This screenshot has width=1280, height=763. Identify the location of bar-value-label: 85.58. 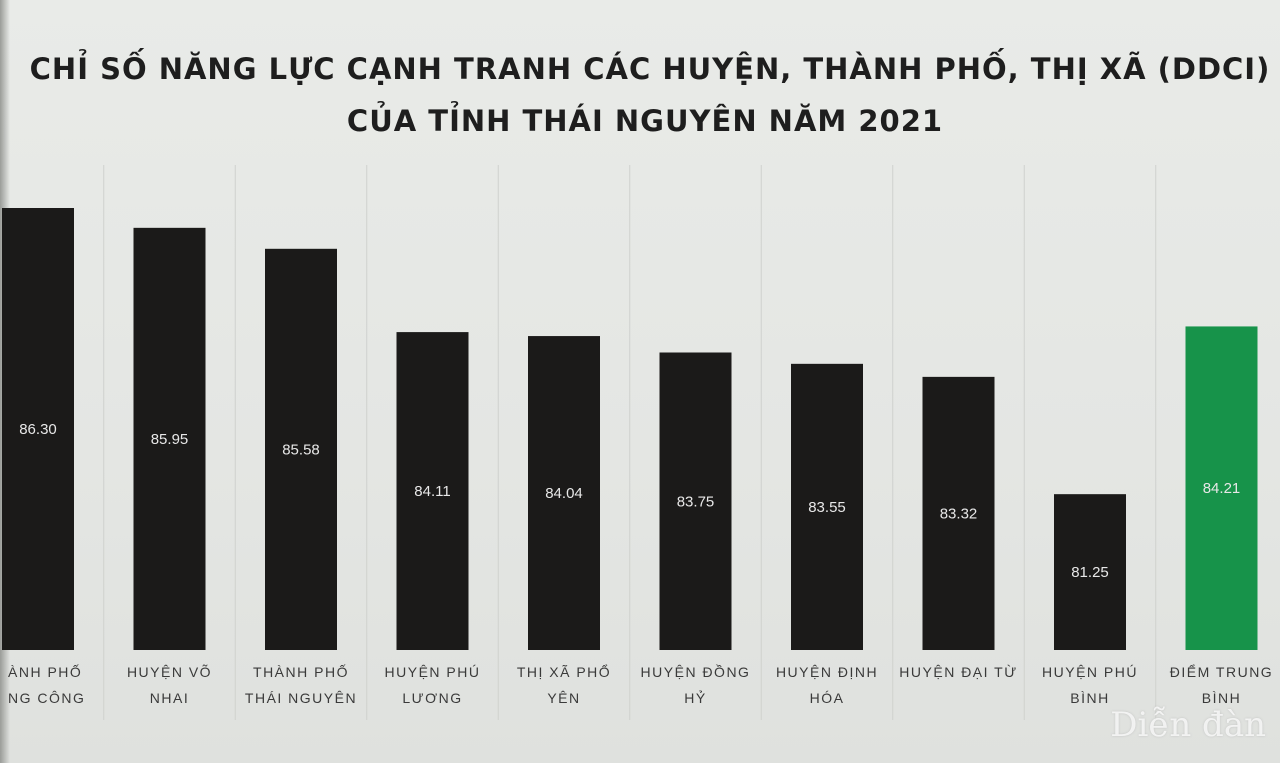
(301, 449).